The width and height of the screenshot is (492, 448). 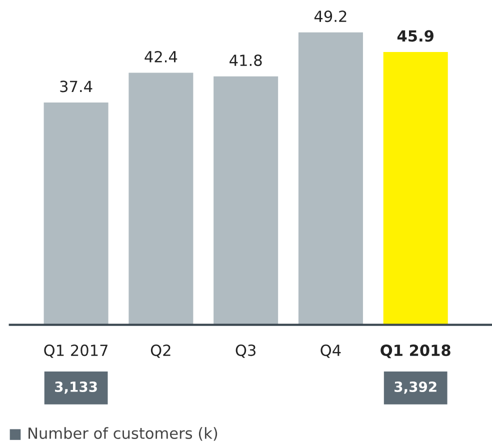 I want to click on data-label: 45.9, so click(x=415, y=36).